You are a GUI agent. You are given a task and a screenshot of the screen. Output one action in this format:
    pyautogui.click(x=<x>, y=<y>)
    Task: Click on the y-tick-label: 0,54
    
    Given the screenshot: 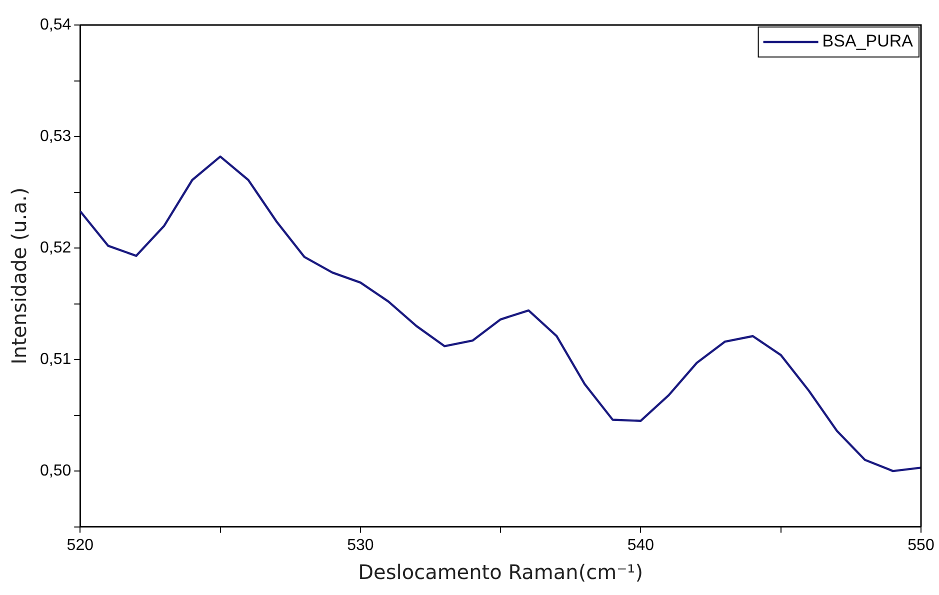 What is the action you would take?
    pyautogui.click(x=56, y=25)
    